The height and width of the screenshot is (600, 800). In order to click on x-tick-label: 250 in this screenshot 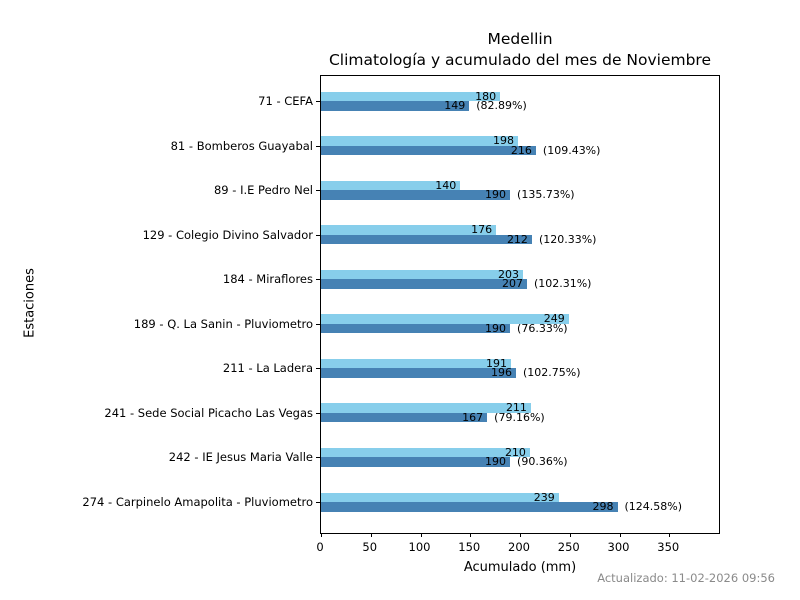, I will do `click(568, 547)`.